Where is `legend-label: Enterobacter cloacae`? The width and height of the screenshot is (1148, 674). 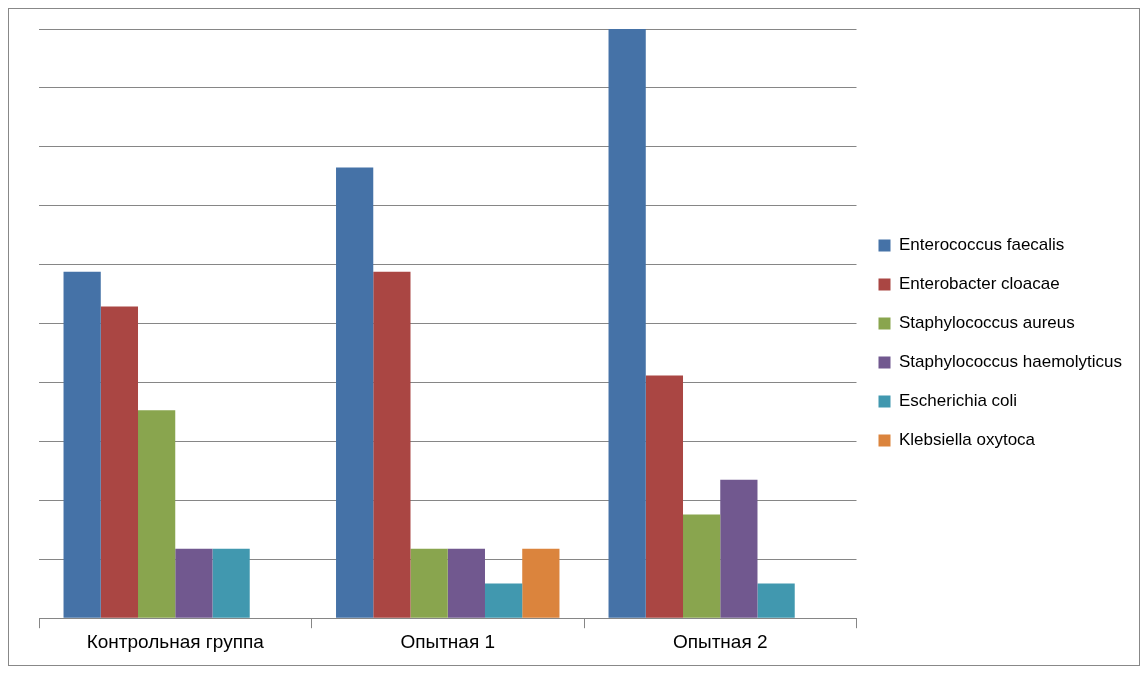
legend-label: Enterobacter cloacae is located at coordinates (979, 284).